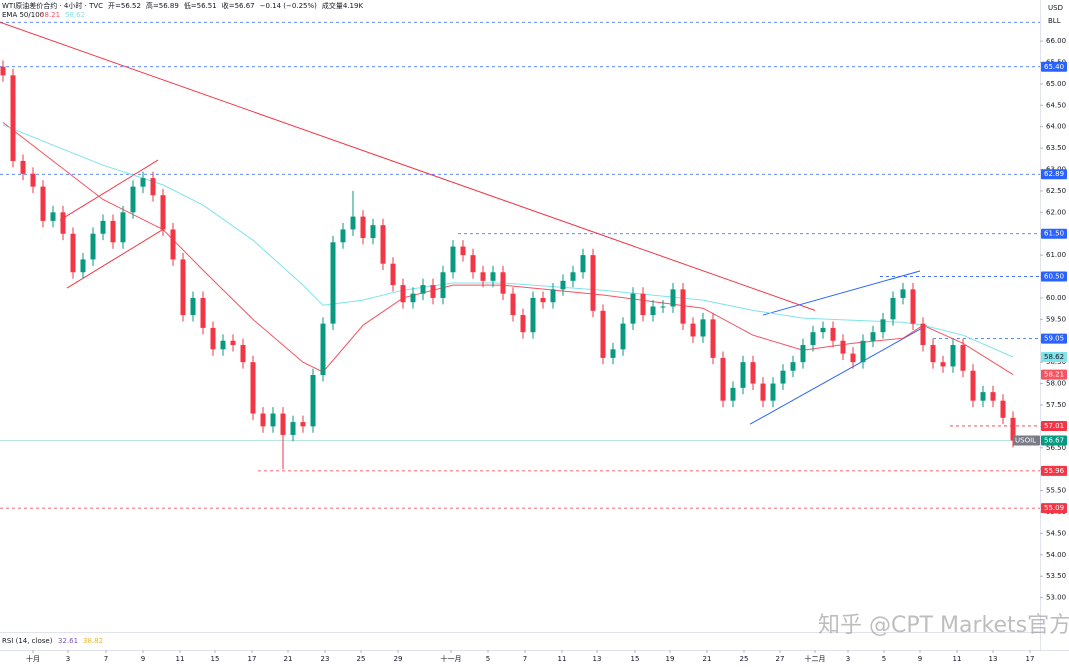 This screenshot has width=1069, height=667. What do you see at coordinates (1054, 374) in the screenshot?
I see `ema-tag` at bounding box center [1054, 374].